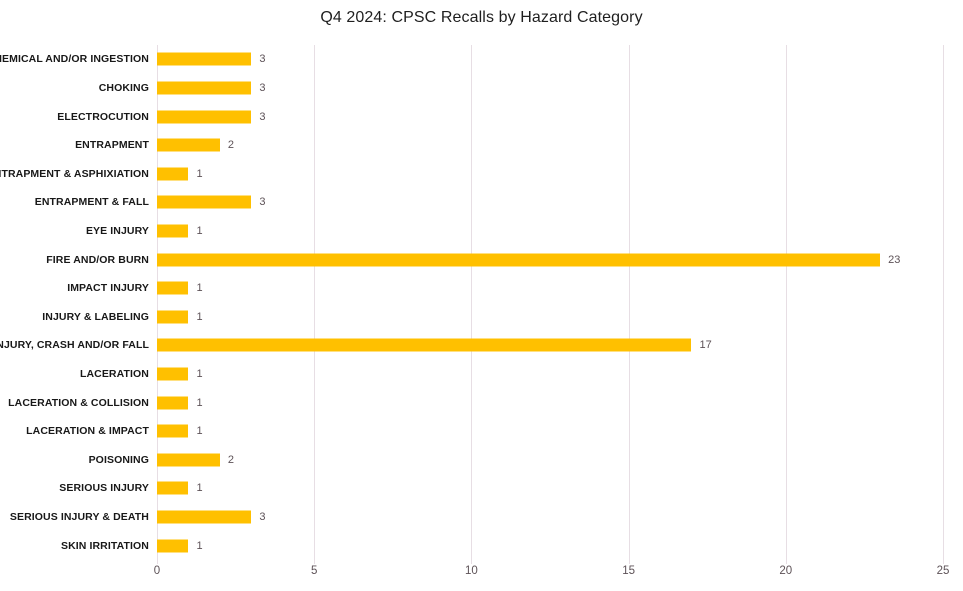 The height and width of the screenshot is (591, 963). Describe the element at coordinates (104, 545) in the screenshot. I see `category-label: SKIN IRRITATION` at that location.